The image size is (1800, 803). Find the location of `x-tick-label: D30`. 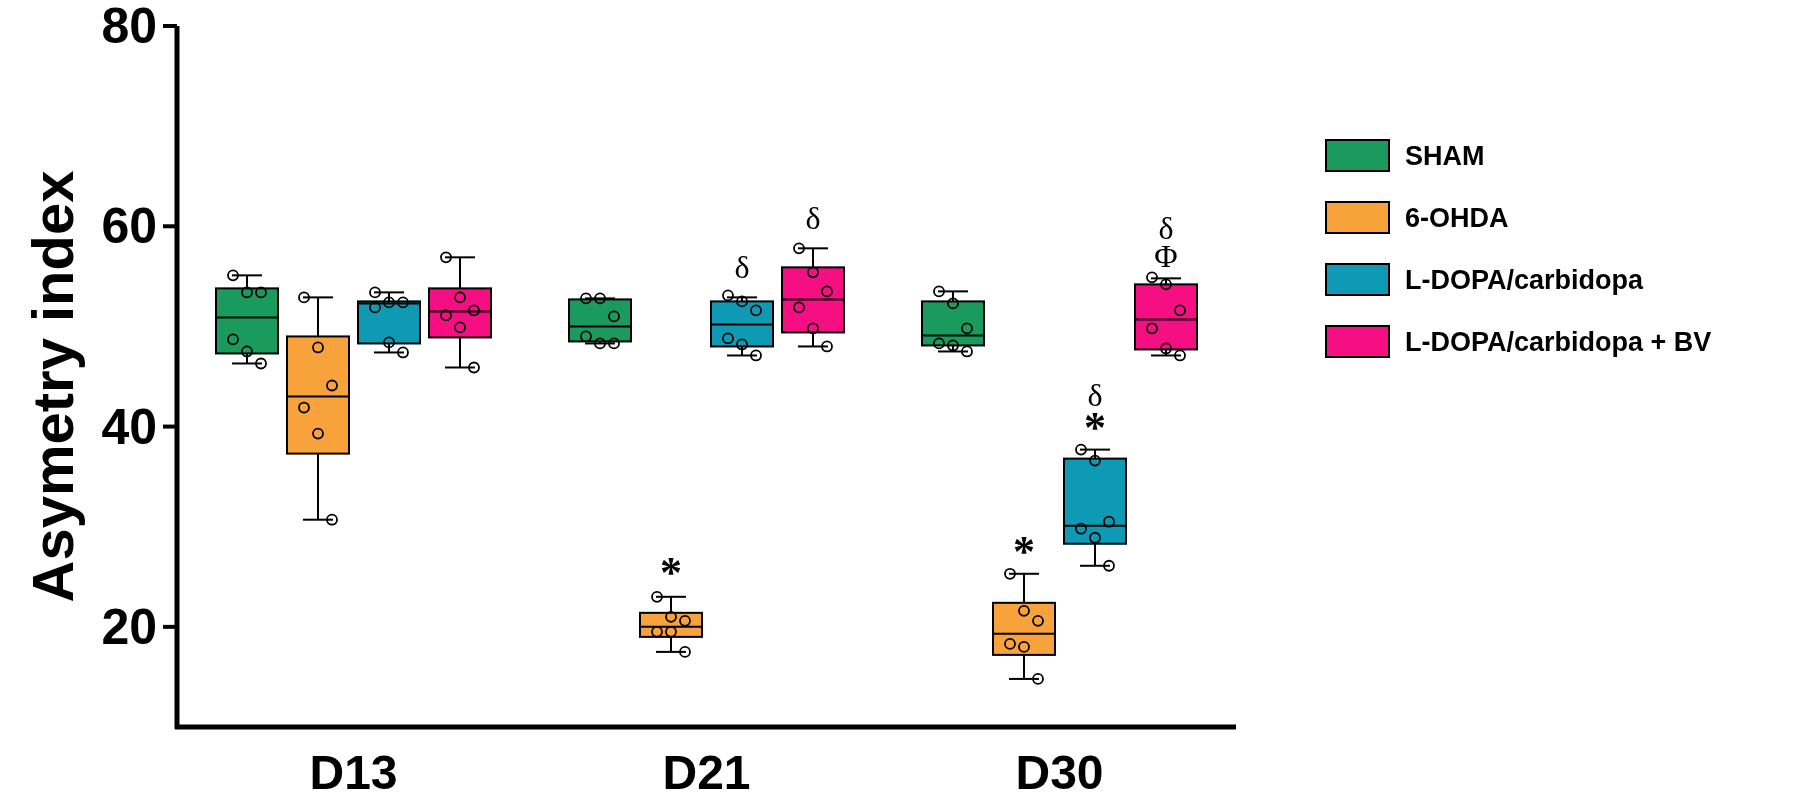

x-tick-label: D30 is located at coordinates (1059, 772).